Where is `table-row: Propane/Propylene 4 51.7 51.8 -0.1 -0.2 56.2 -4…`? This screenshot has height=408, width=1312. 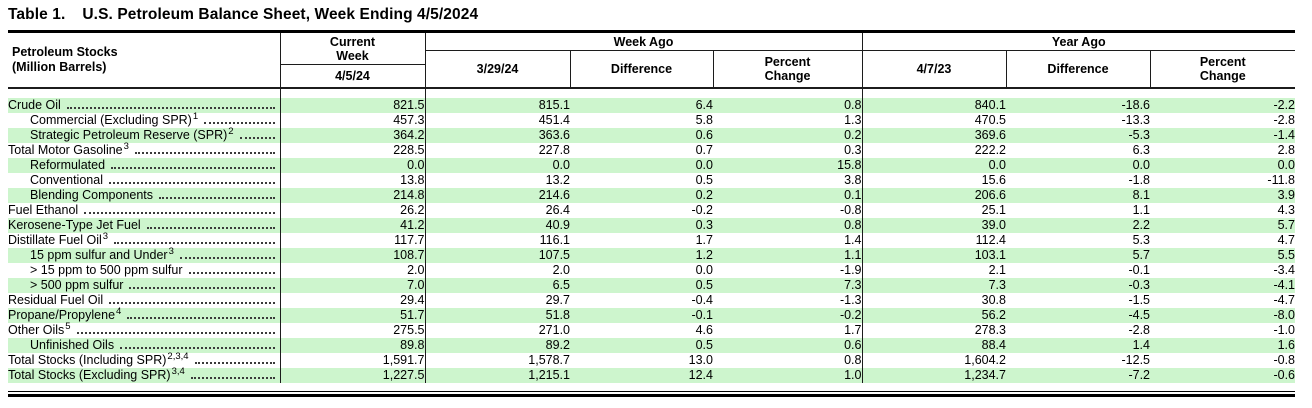
table-row: Propane/Propylene 4 51.7 51.8 -0.1 -0.2 56.2 -4… is located at coordinates (651, 314).